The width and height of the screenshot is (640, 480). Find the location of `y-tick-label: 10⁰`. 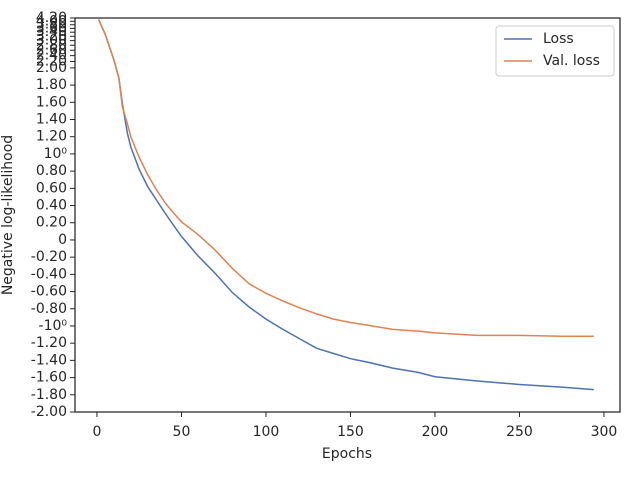

y-tick-label: 10⁰ is located at coordinates (56, 154).